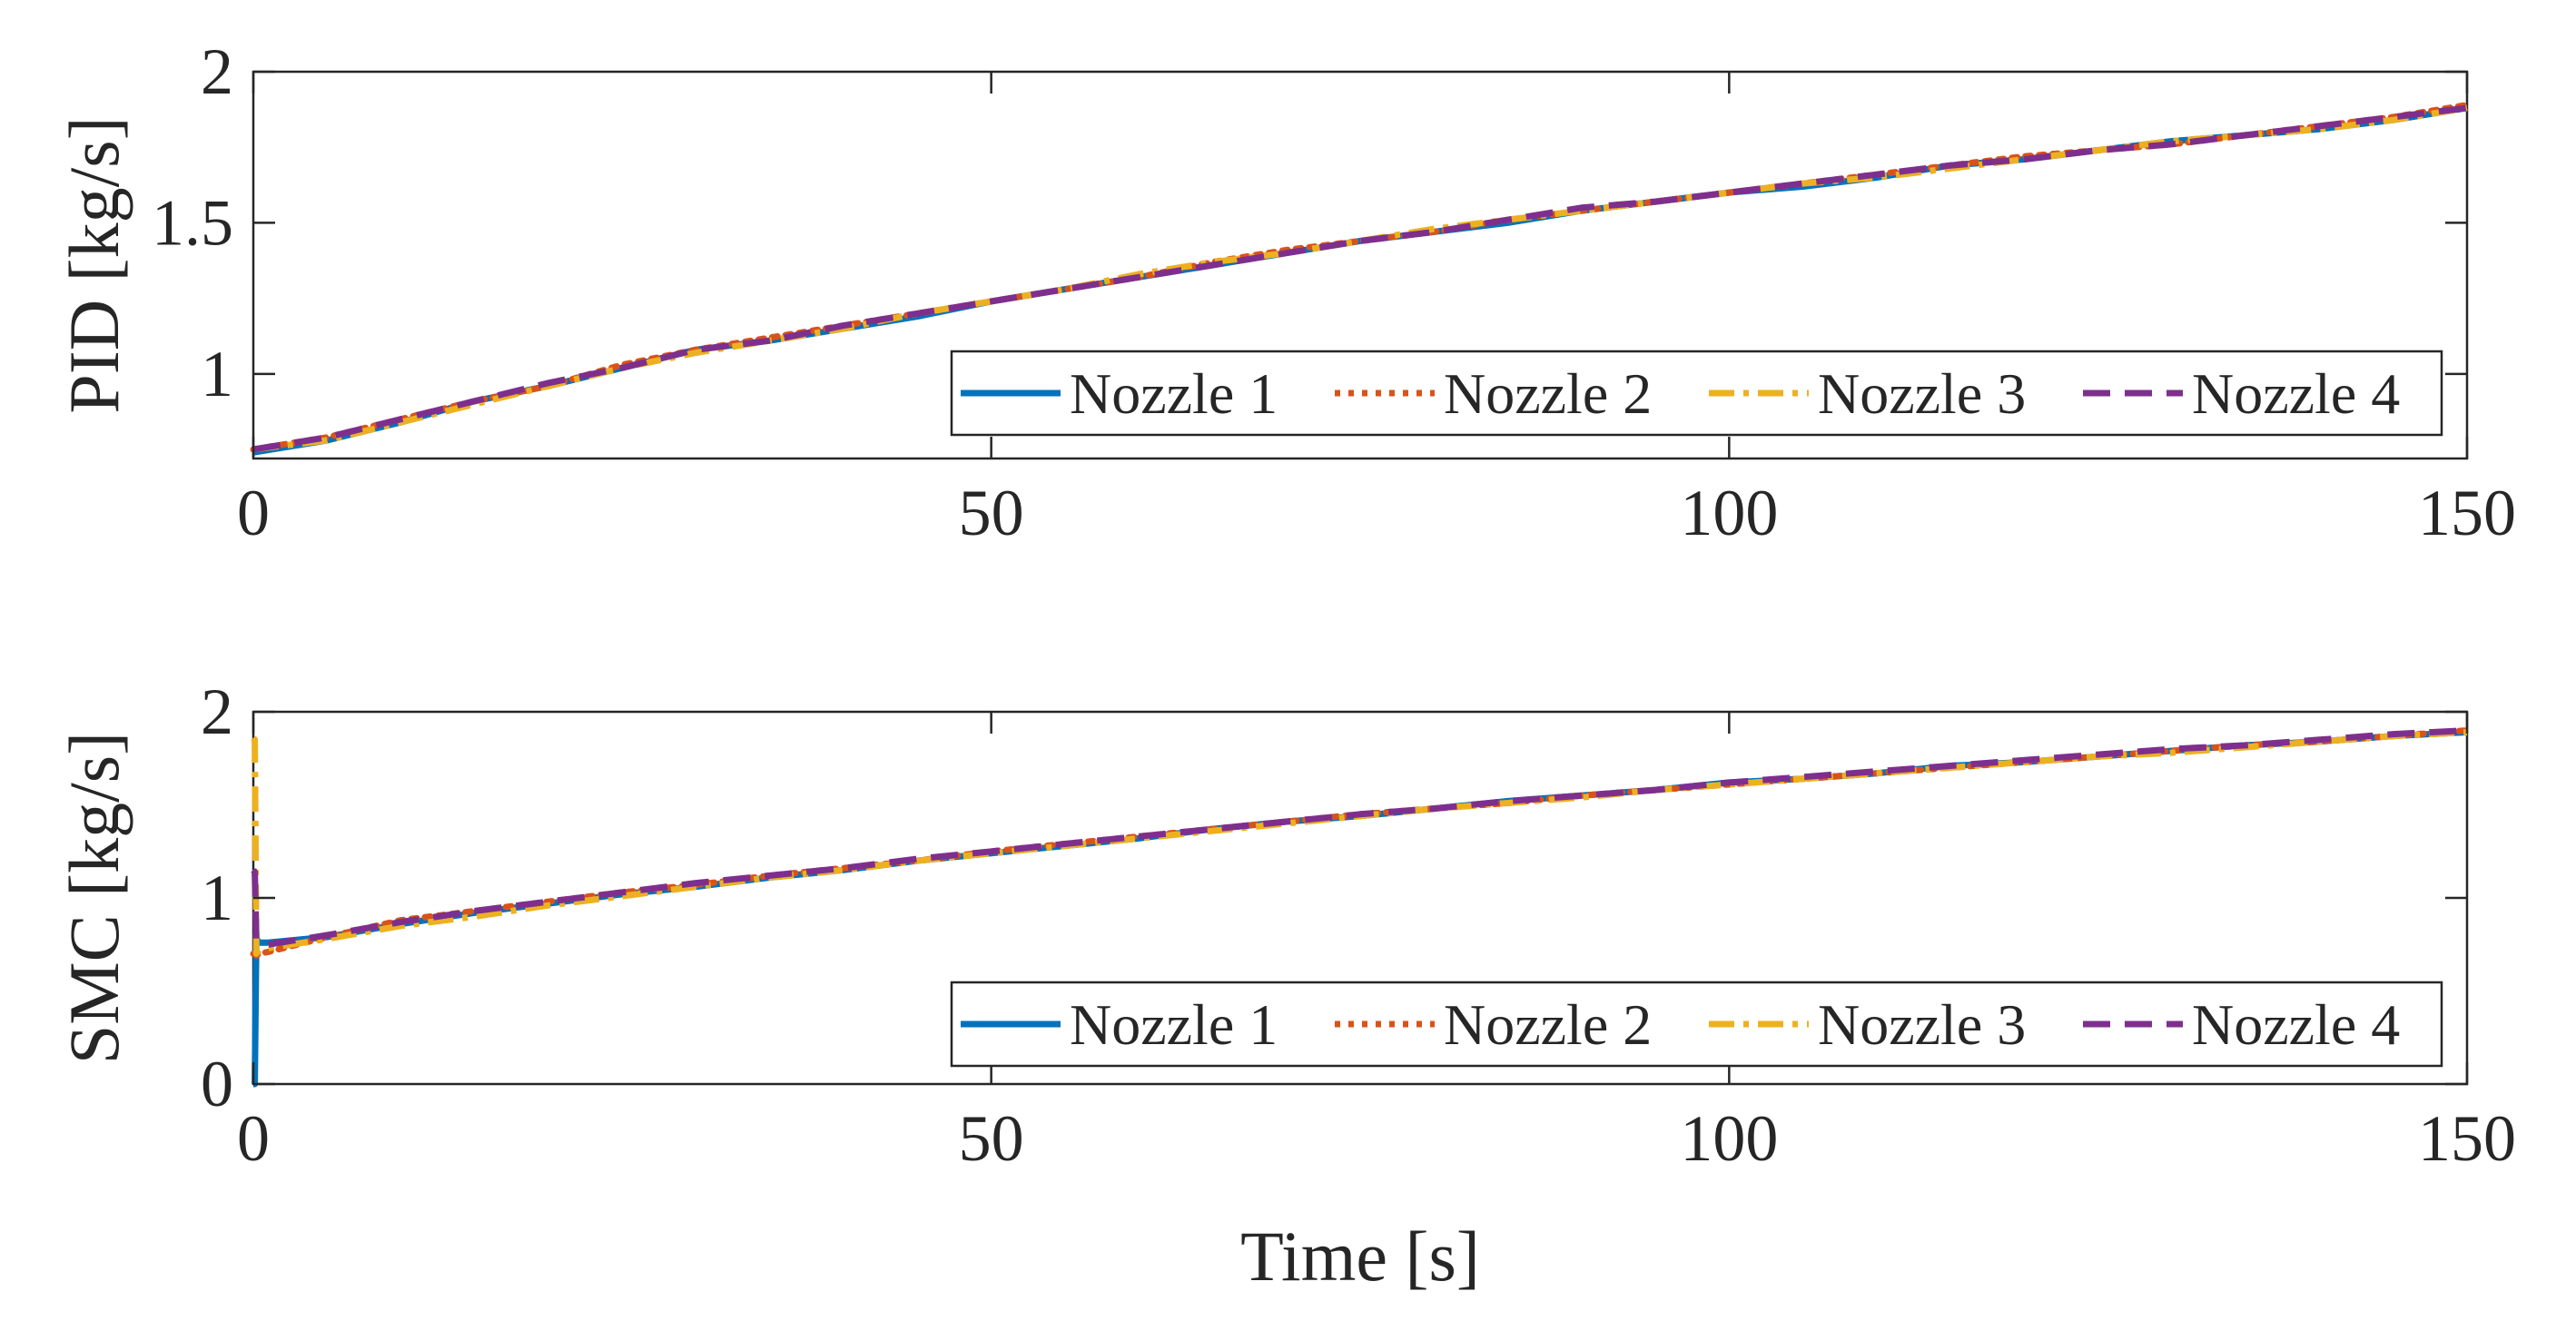 The image size is (2576, 1321). What do you see at coordinates (253, 513) in the screenshot?
I see `pid-xtick-label: 0` at bounding box center [253, 513].